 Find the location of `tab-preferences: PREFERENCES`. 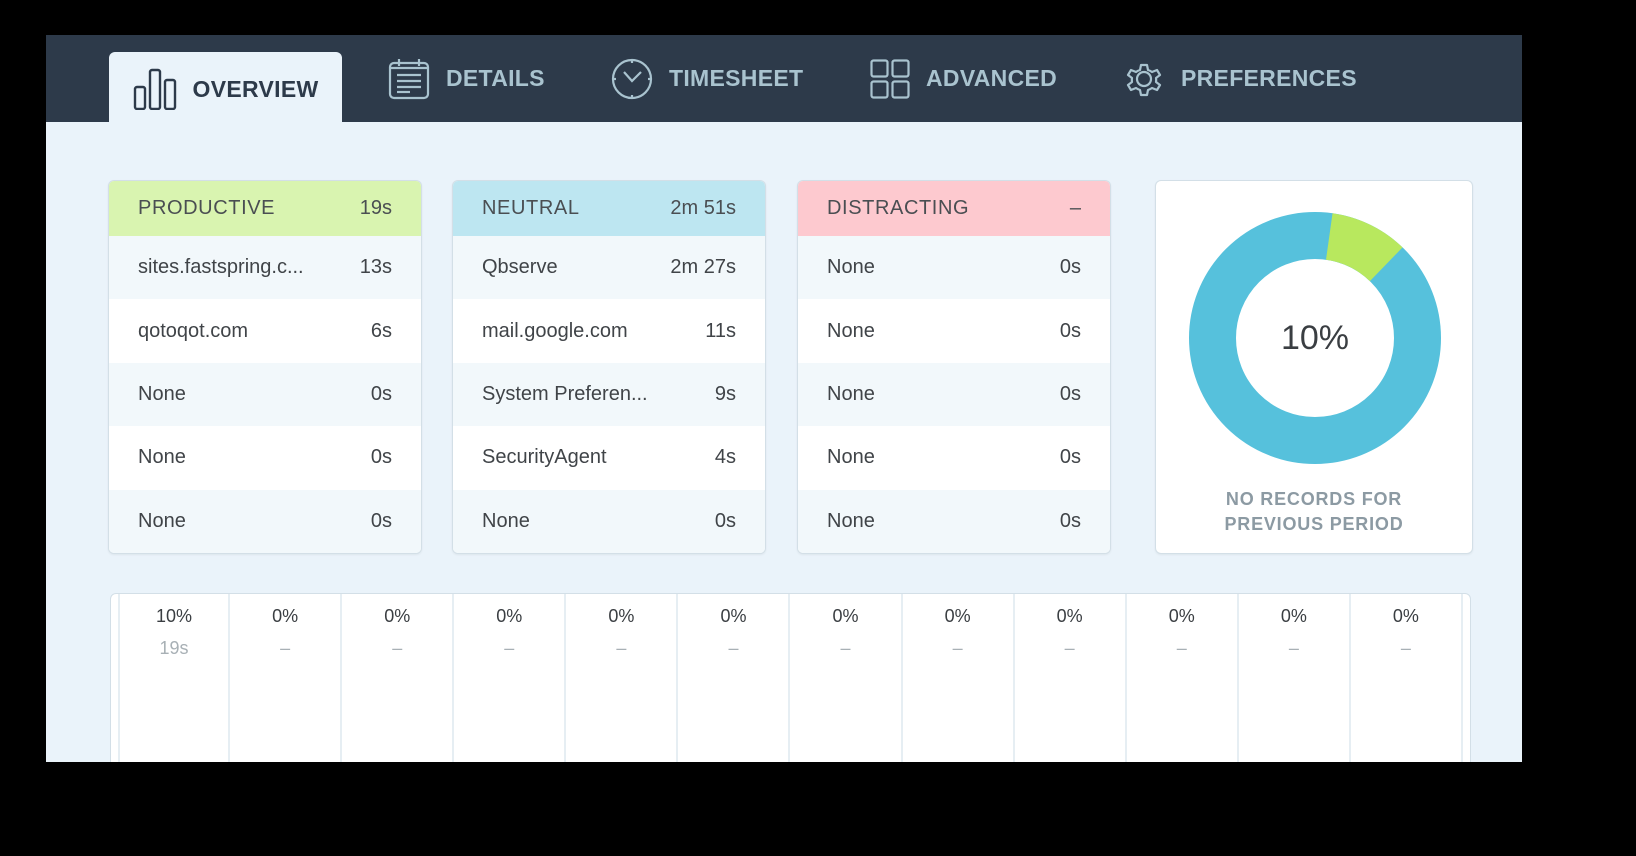

tab-preferences: PREFERENCES is located at coordinates (1240, 78).